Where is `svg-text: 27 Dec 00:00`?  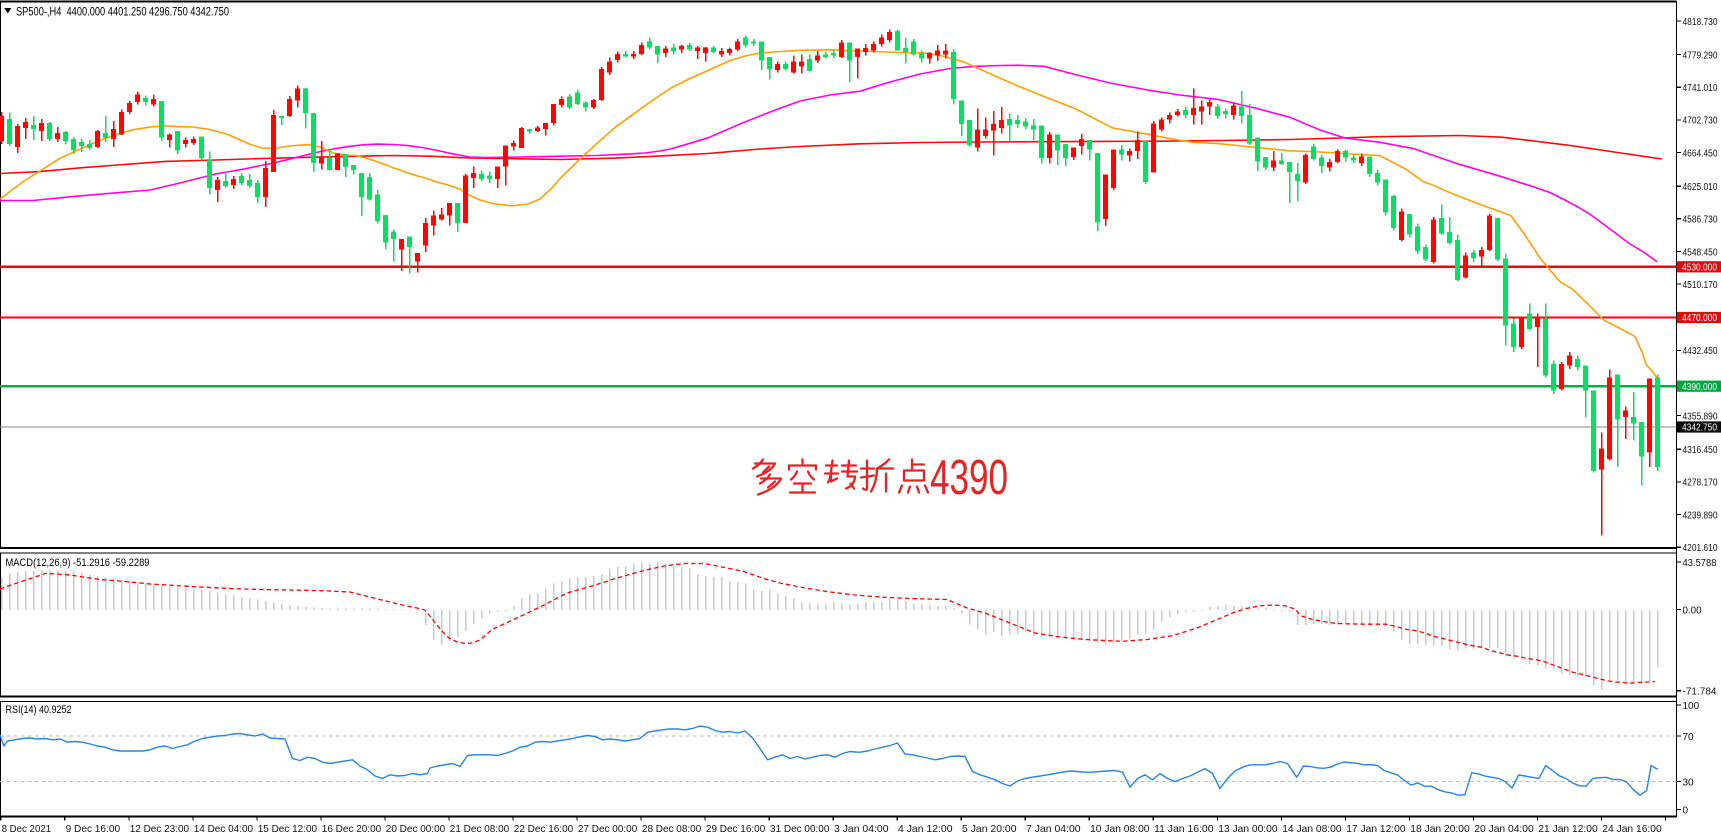 svg-text: 27 Dec 00:00 is located at coordinates (608, 829).